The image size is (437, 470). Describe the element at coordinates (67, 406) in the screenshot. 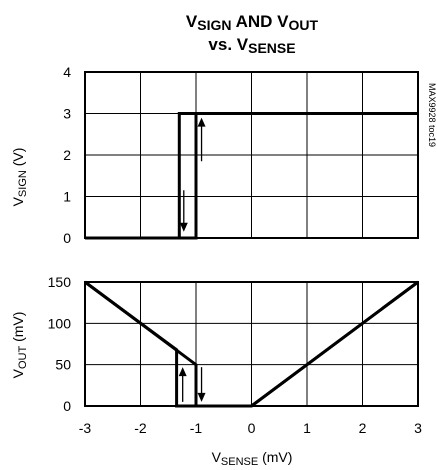

I see `bottom-y-tick-label: 0` at that location.